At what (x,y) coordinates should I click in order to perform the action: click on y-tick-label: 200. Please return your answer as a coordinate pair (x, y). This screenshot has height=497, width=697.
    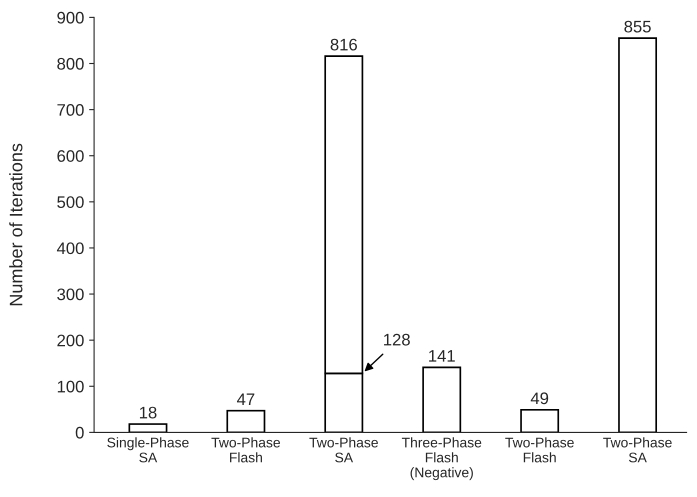
    Looking at the image, I should click on (70, 340).